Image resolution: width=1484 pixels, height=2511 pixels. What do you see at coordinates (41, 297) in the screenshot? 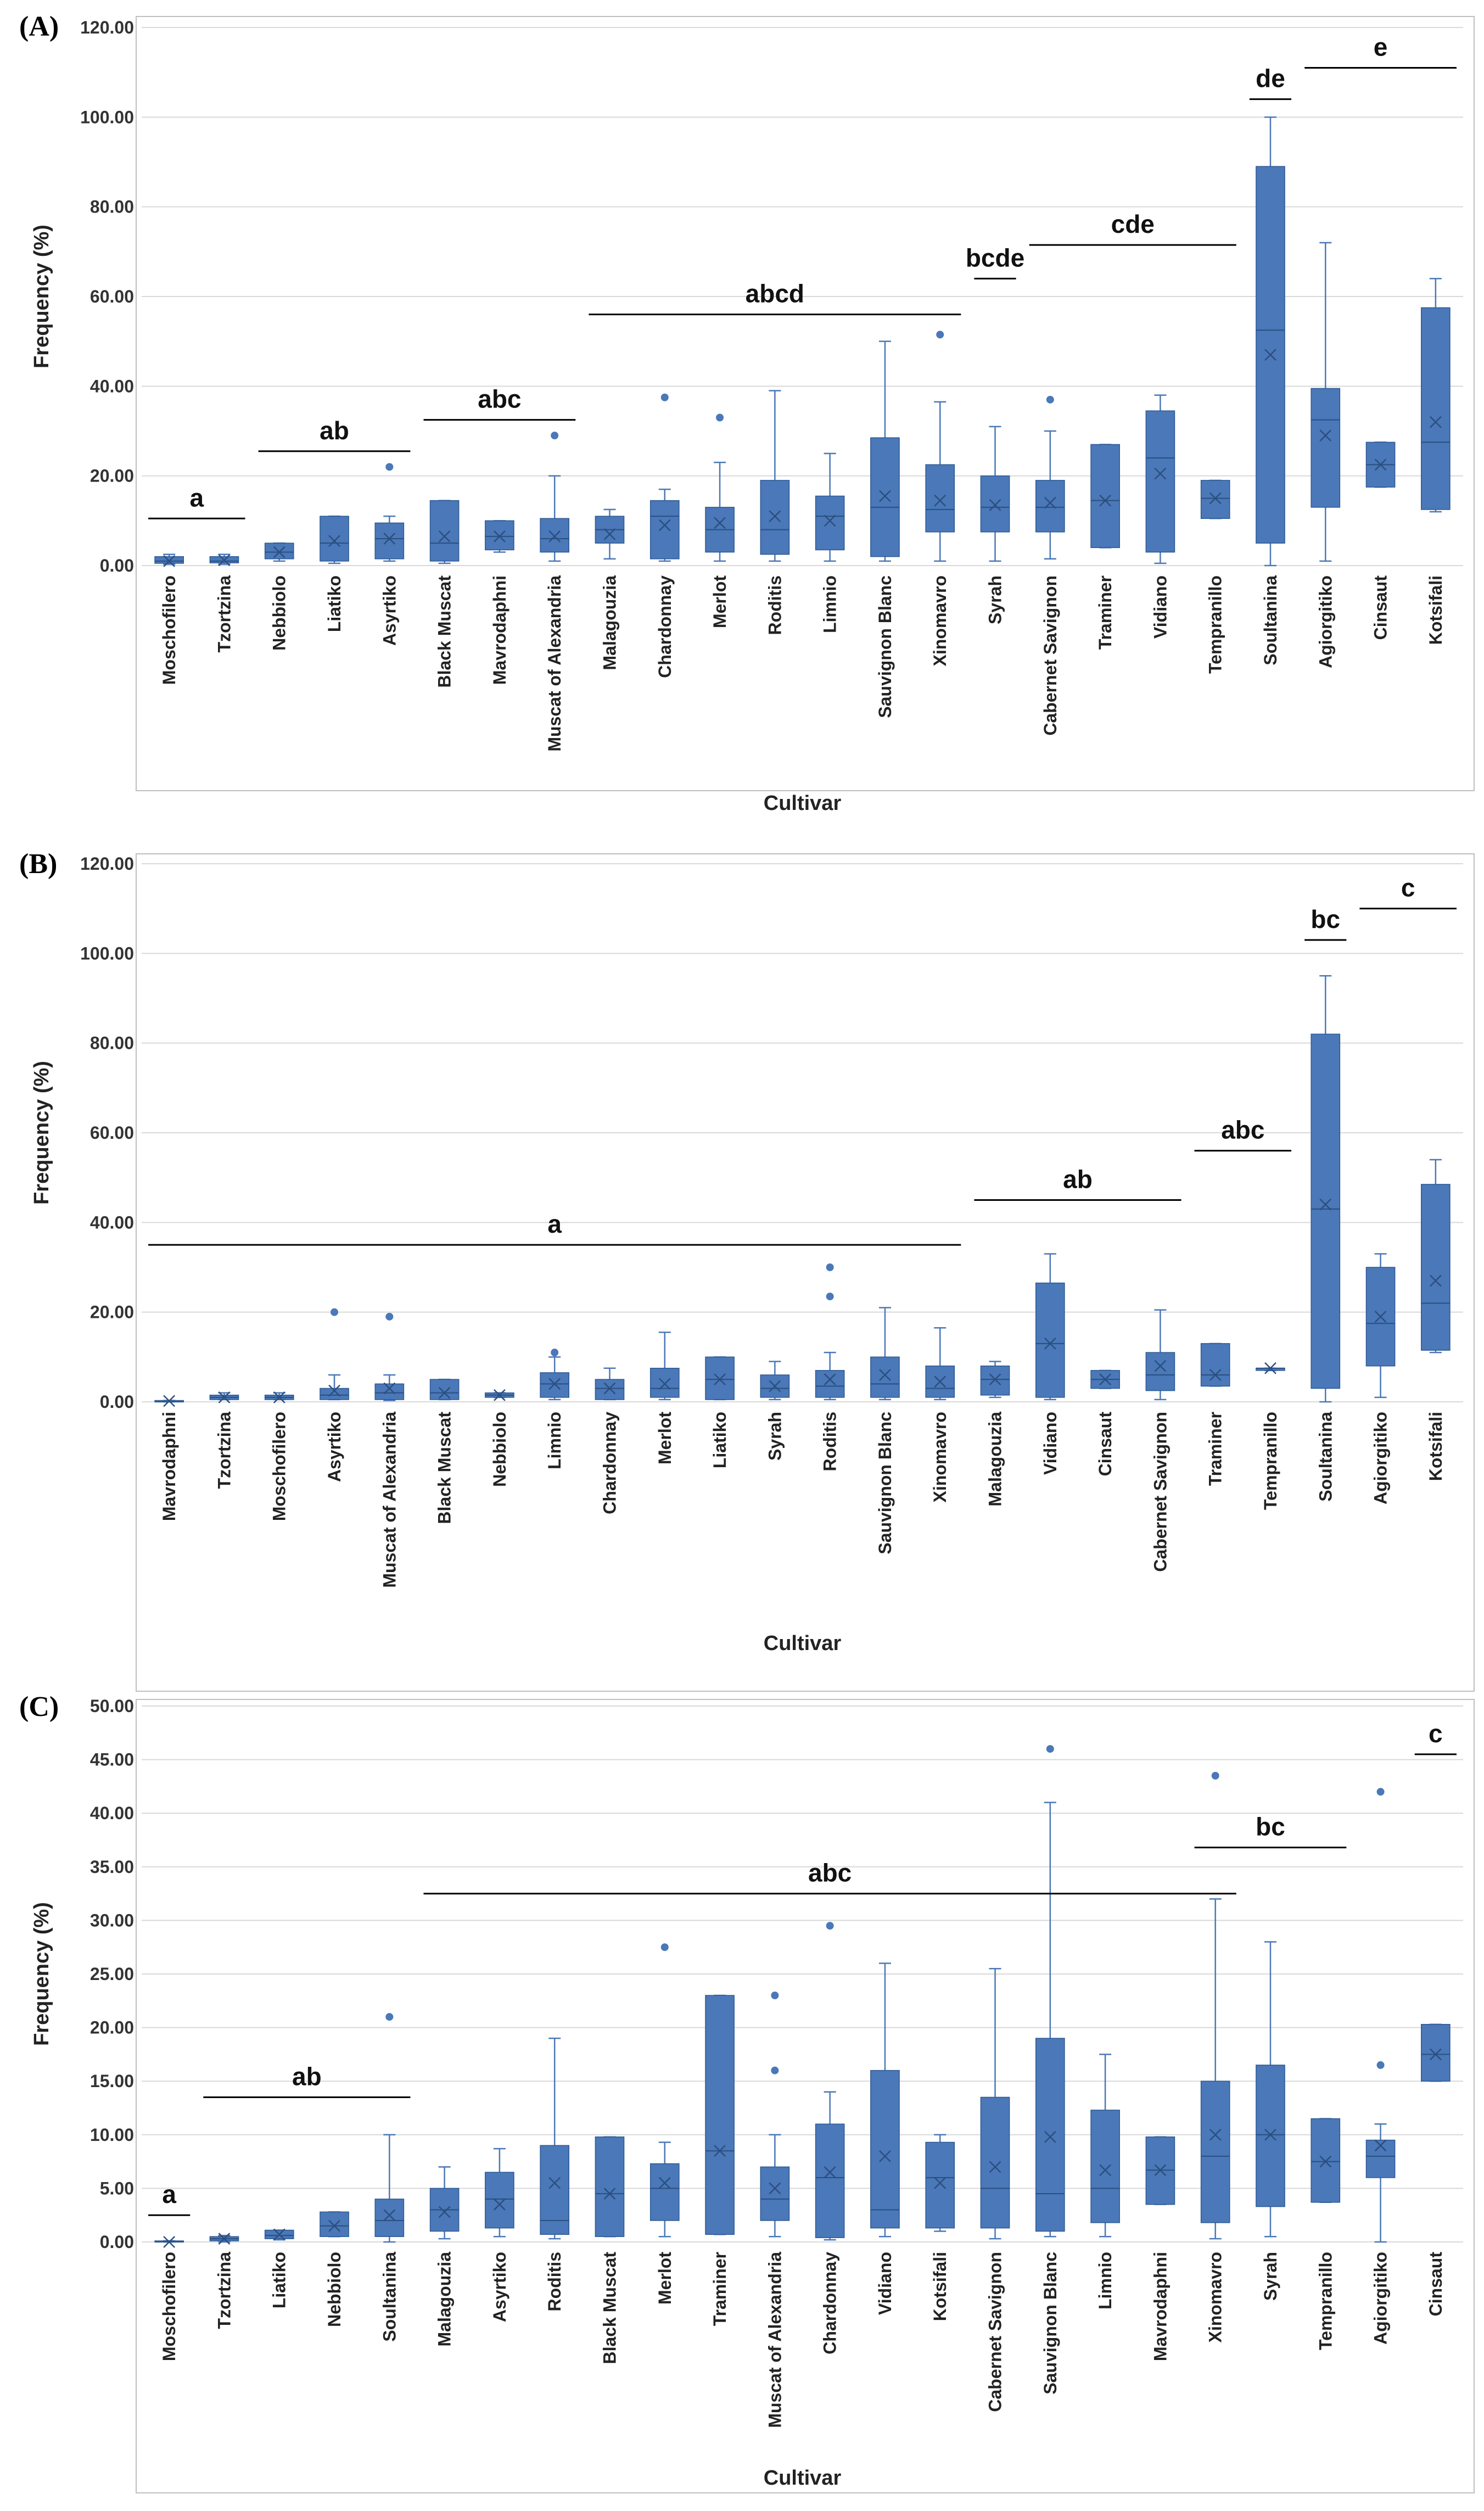
I see `y-axis-title: Frequency (%)` at bounding box center [41, 297].